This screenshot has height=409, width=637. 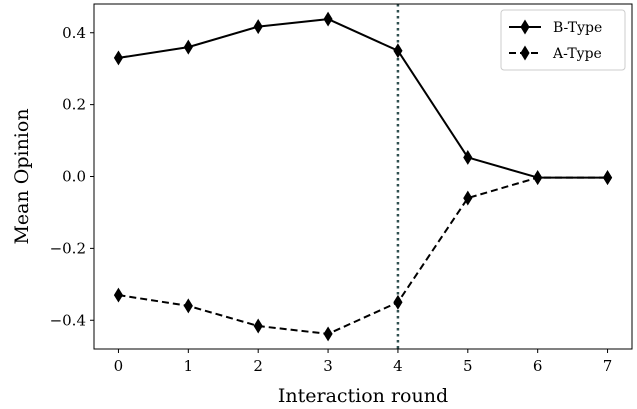 What do you see at coordinates (328, 366) in the screenshot?
I see `x-tick-label: 3` at bounding box center [328, 366].